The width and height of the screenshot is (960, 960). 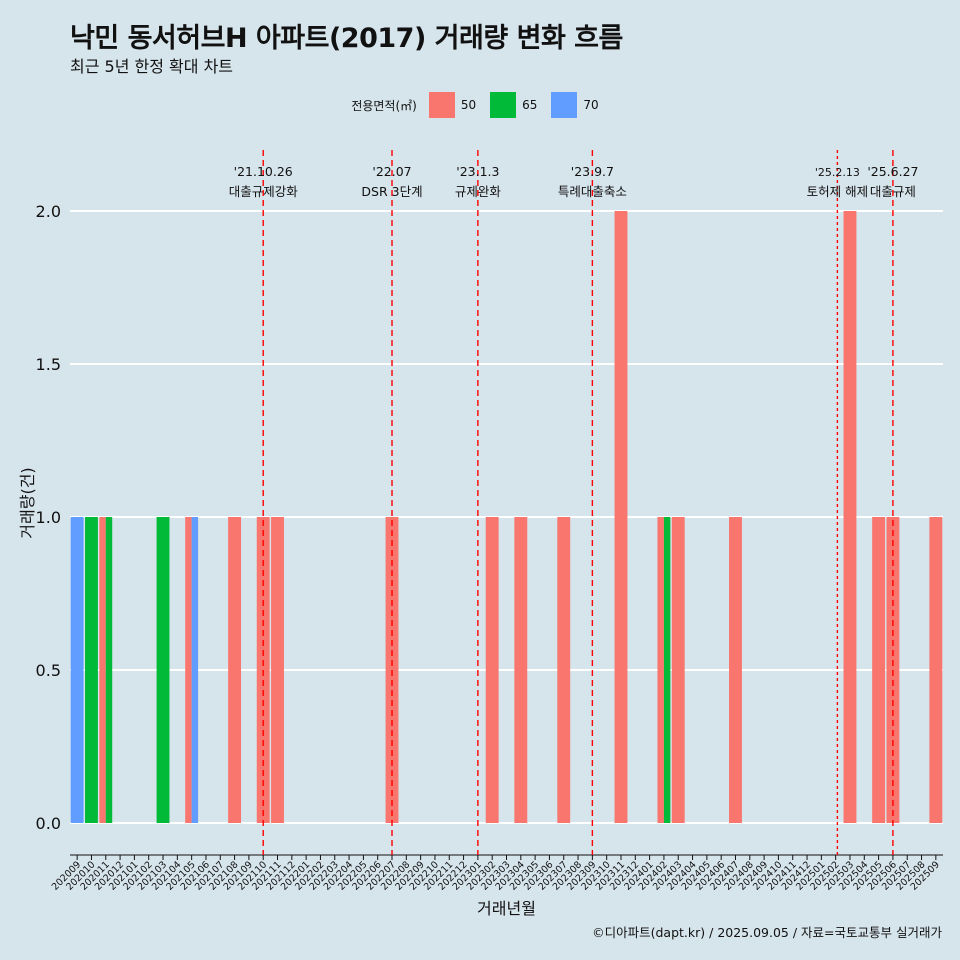 I want to click on event-date: '25.2.13, so click(x=837, y=172).